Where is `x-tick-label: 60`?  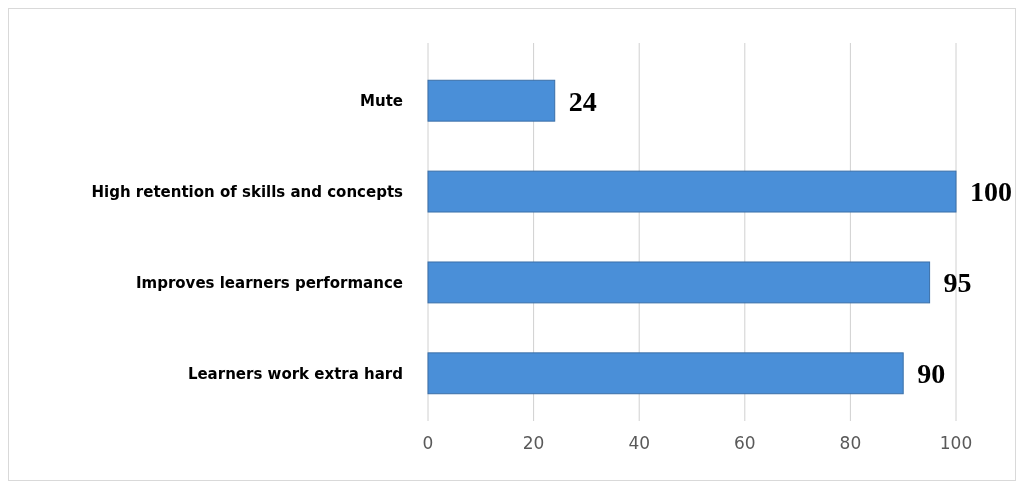
x-tick-label: 60 is located at coordinates (744, 443).